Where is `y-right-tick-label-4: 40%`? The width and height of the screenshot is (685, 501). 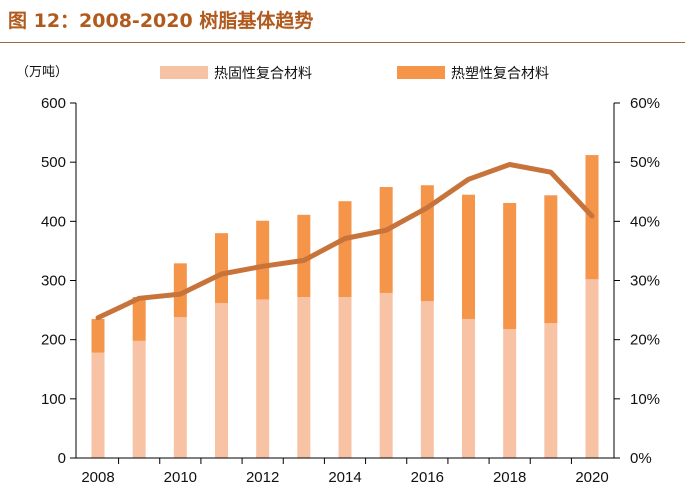 y-right-tick-label-4: 40% is located at coordinates (645, 221).